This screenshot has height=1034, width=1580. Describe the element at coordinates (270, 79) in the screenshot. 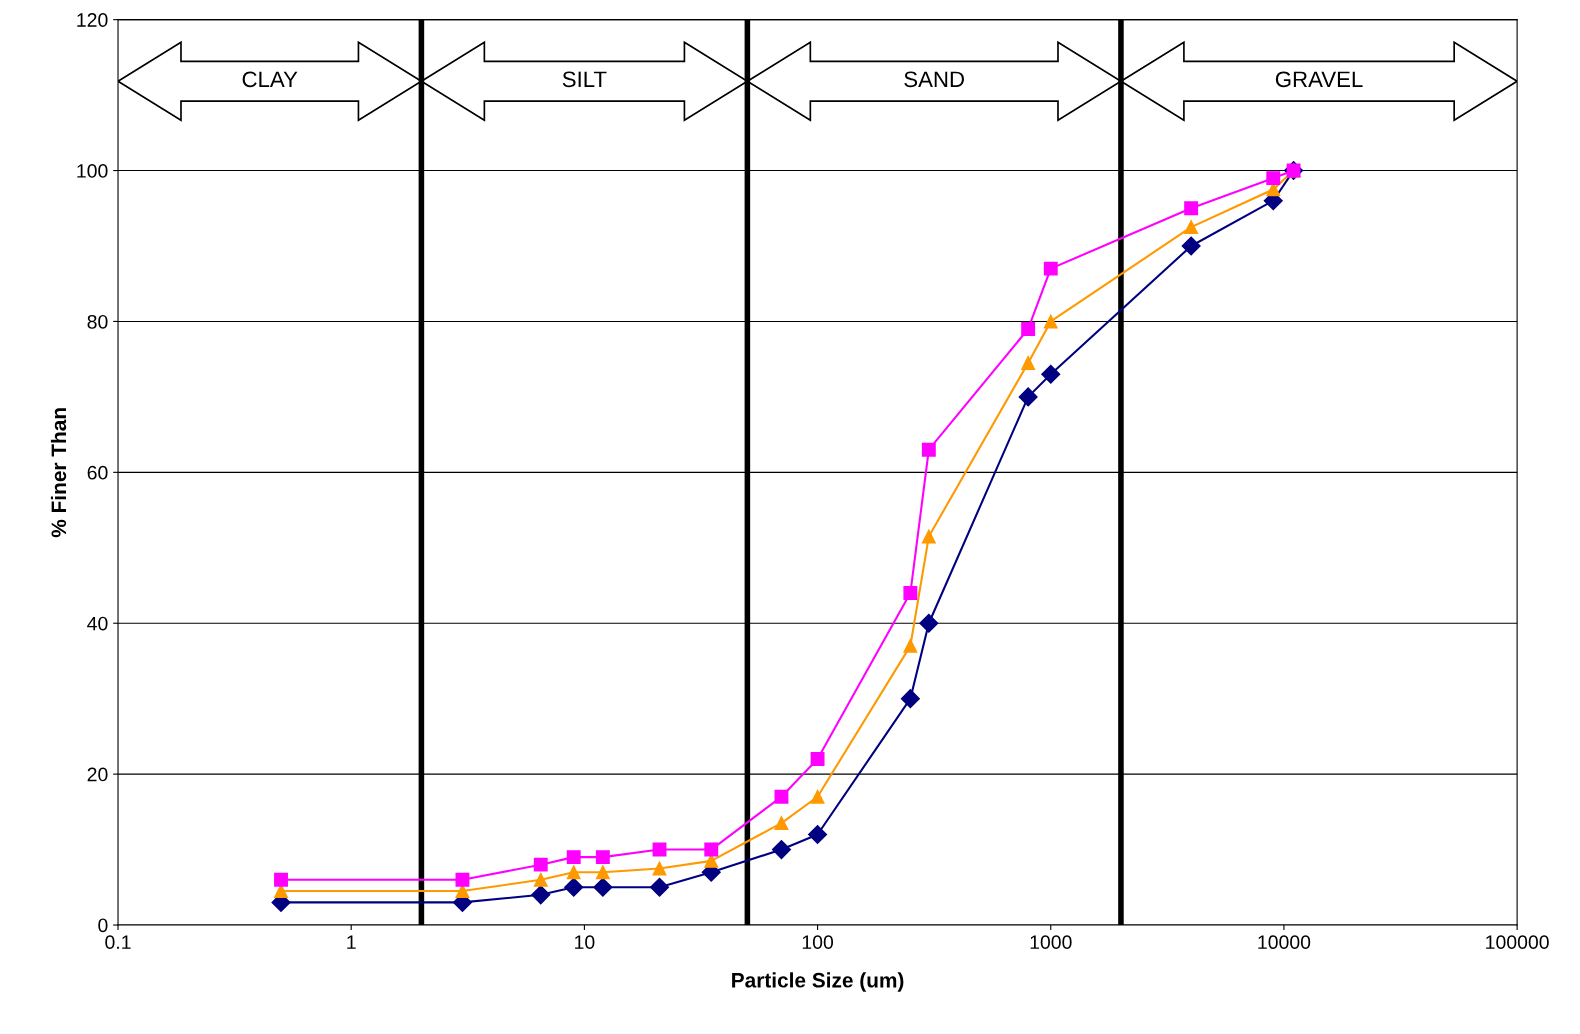

I see `annotation: CLAY` at that location.